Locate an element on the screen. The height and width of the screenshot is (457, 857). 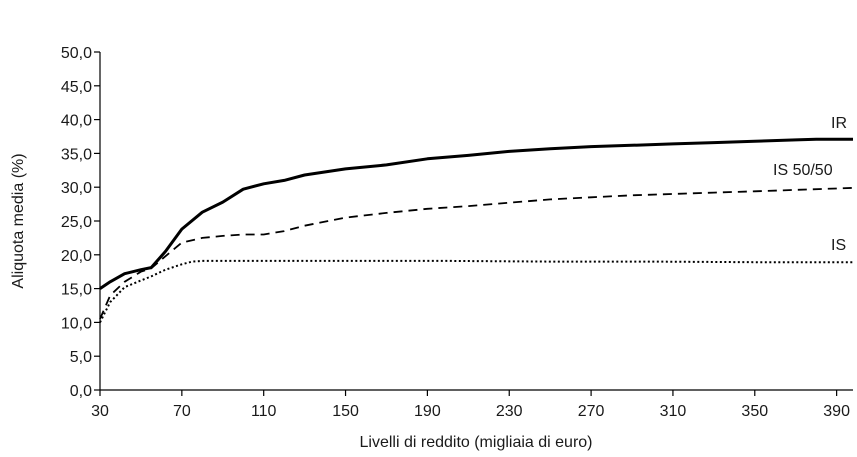
x-tick-label: 310 is located at coordinates (673, 411).